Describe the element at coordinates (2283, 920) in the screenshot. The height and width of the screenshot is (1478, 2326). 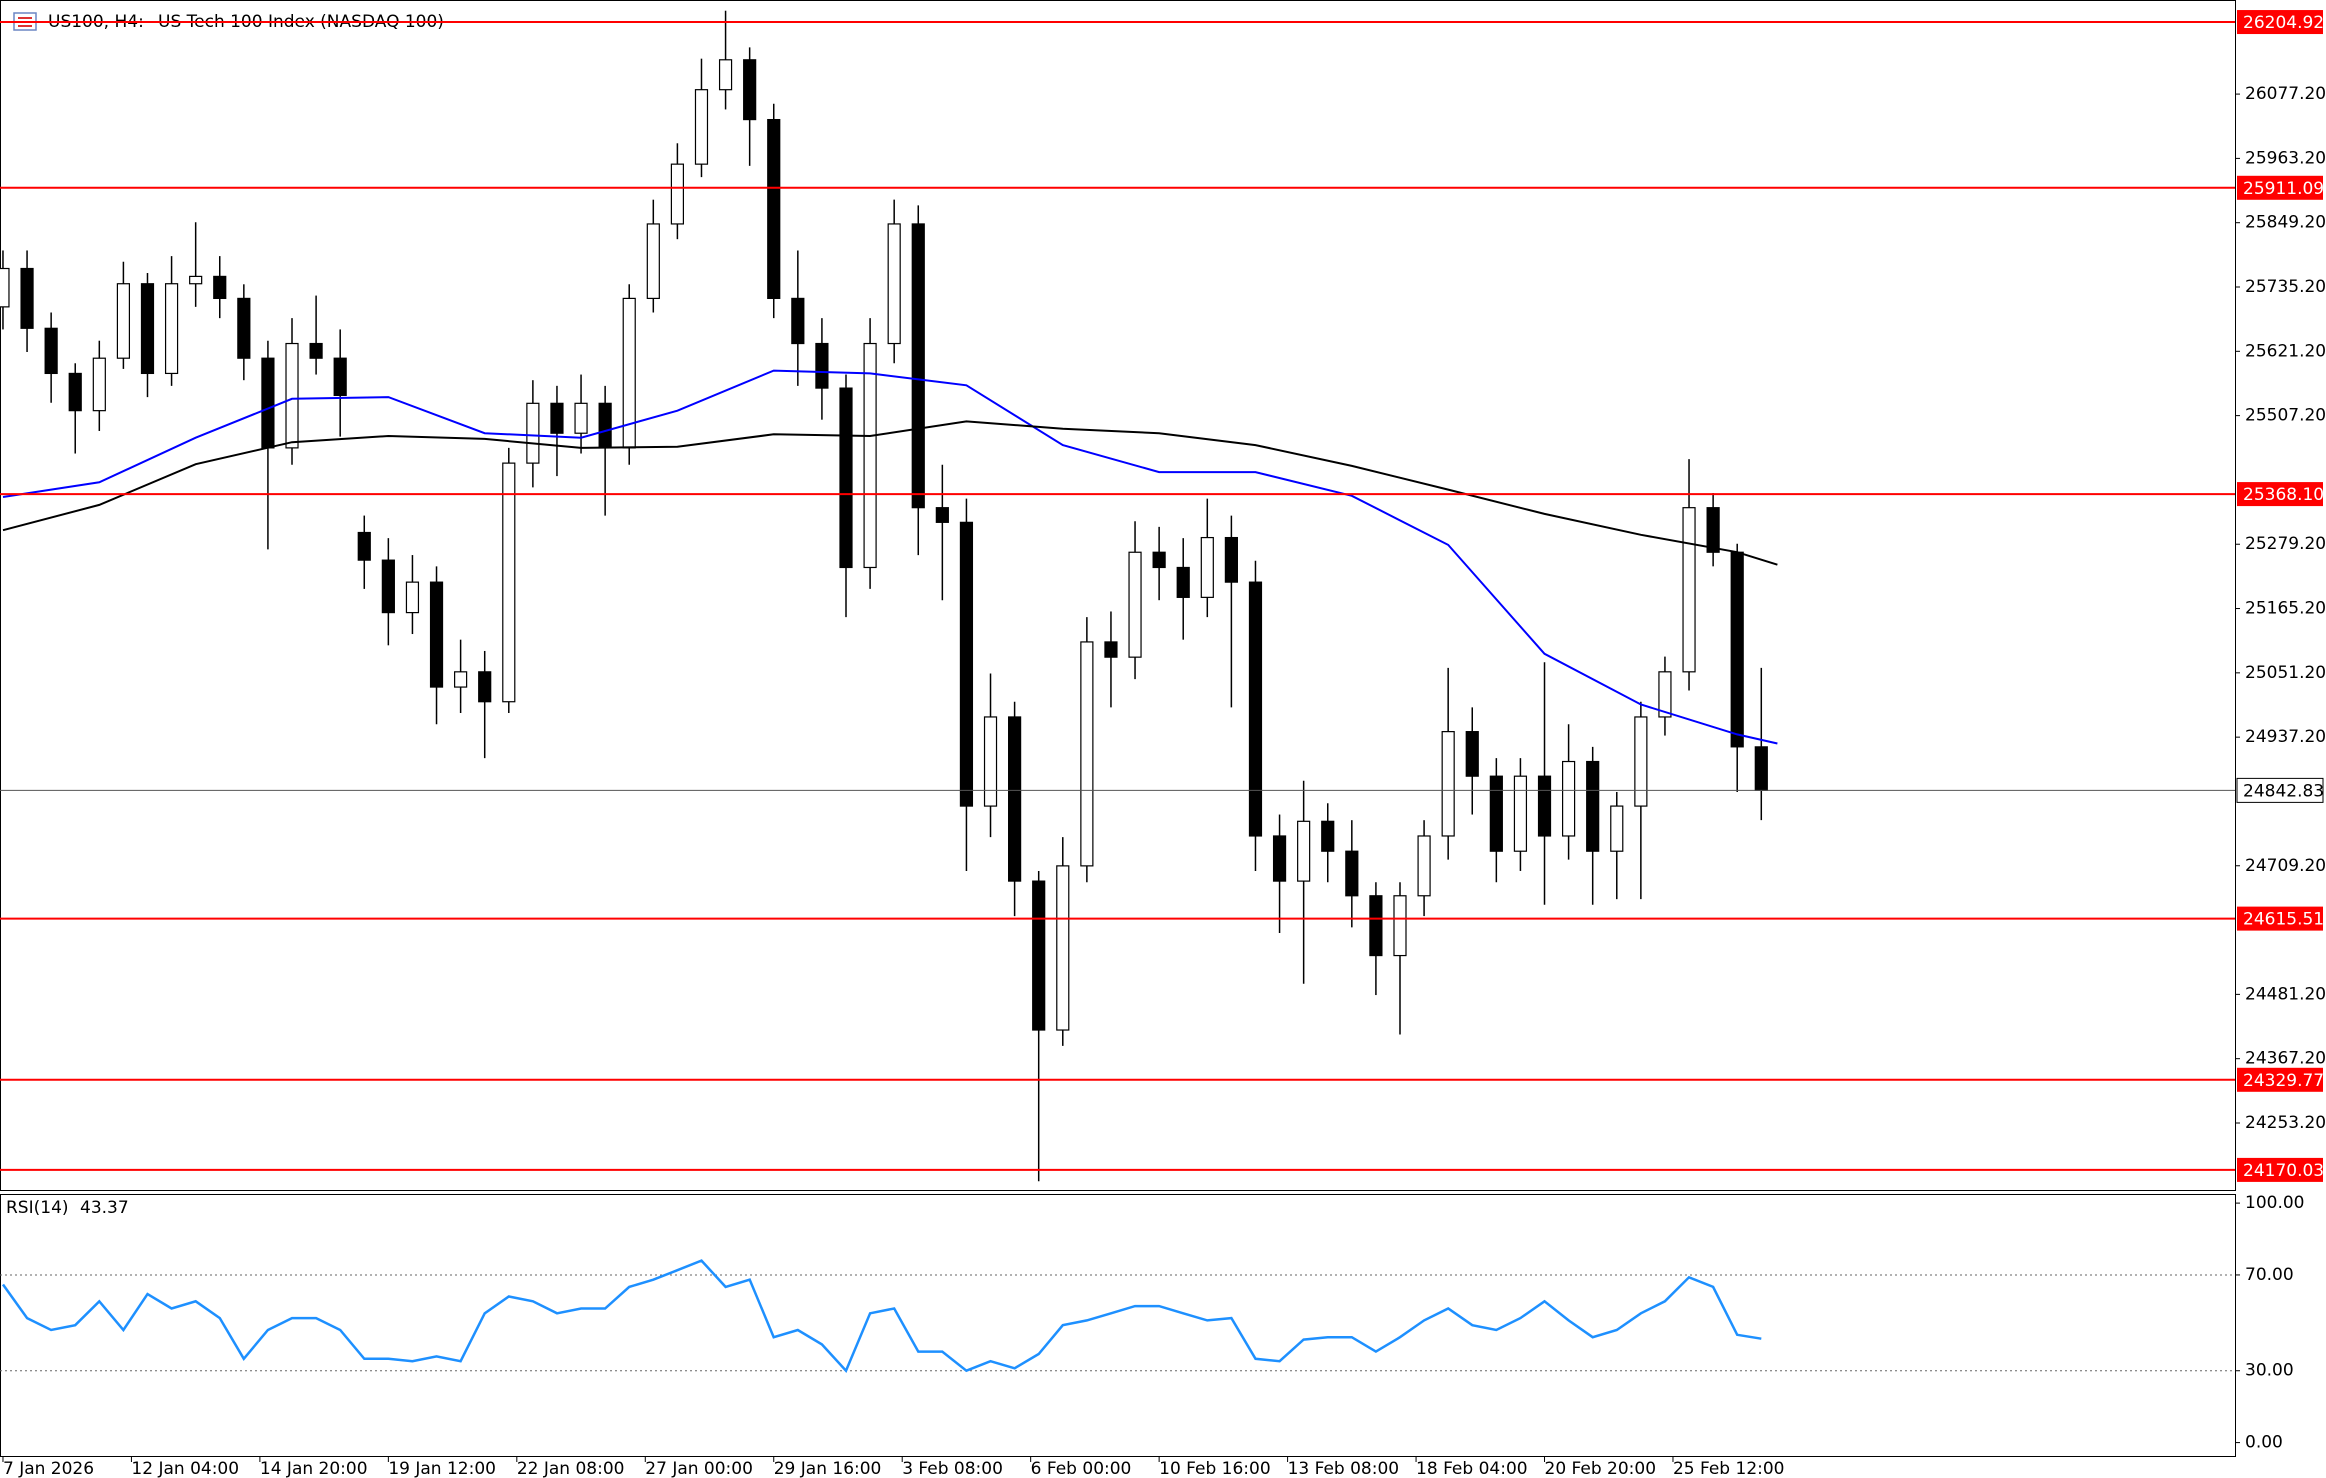
I see `level-label: 24615.51` at that location.